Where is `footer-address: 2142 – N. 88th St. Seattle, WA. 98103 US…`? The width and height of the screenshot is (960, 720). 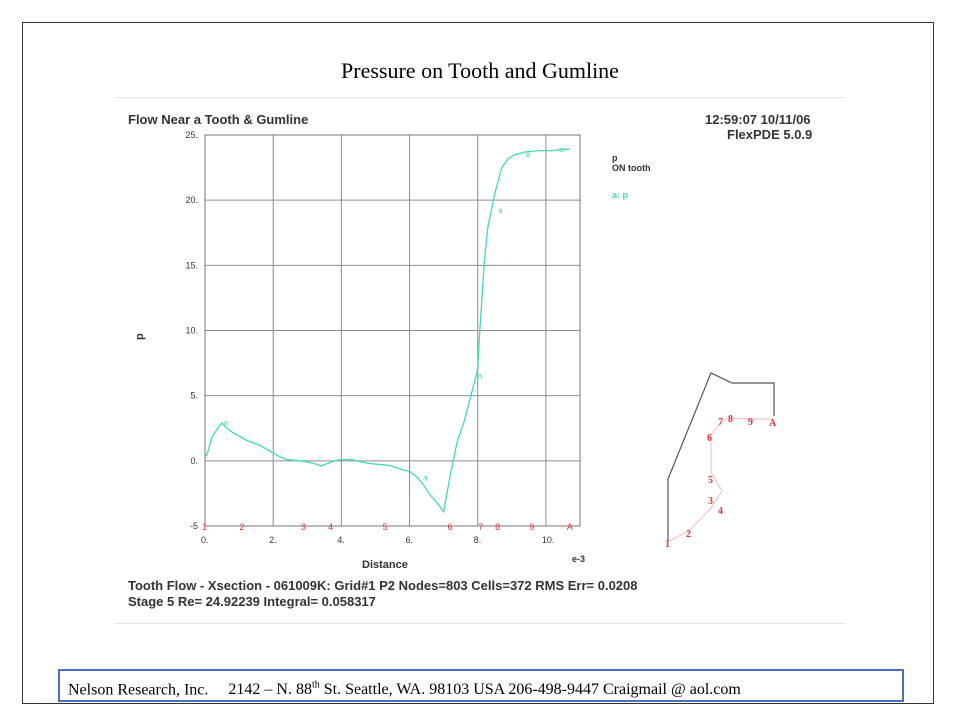 footer-address: 2142 – N. 88th St. Seattle, WA. 98103 US… is located at coordinates (484, 689).